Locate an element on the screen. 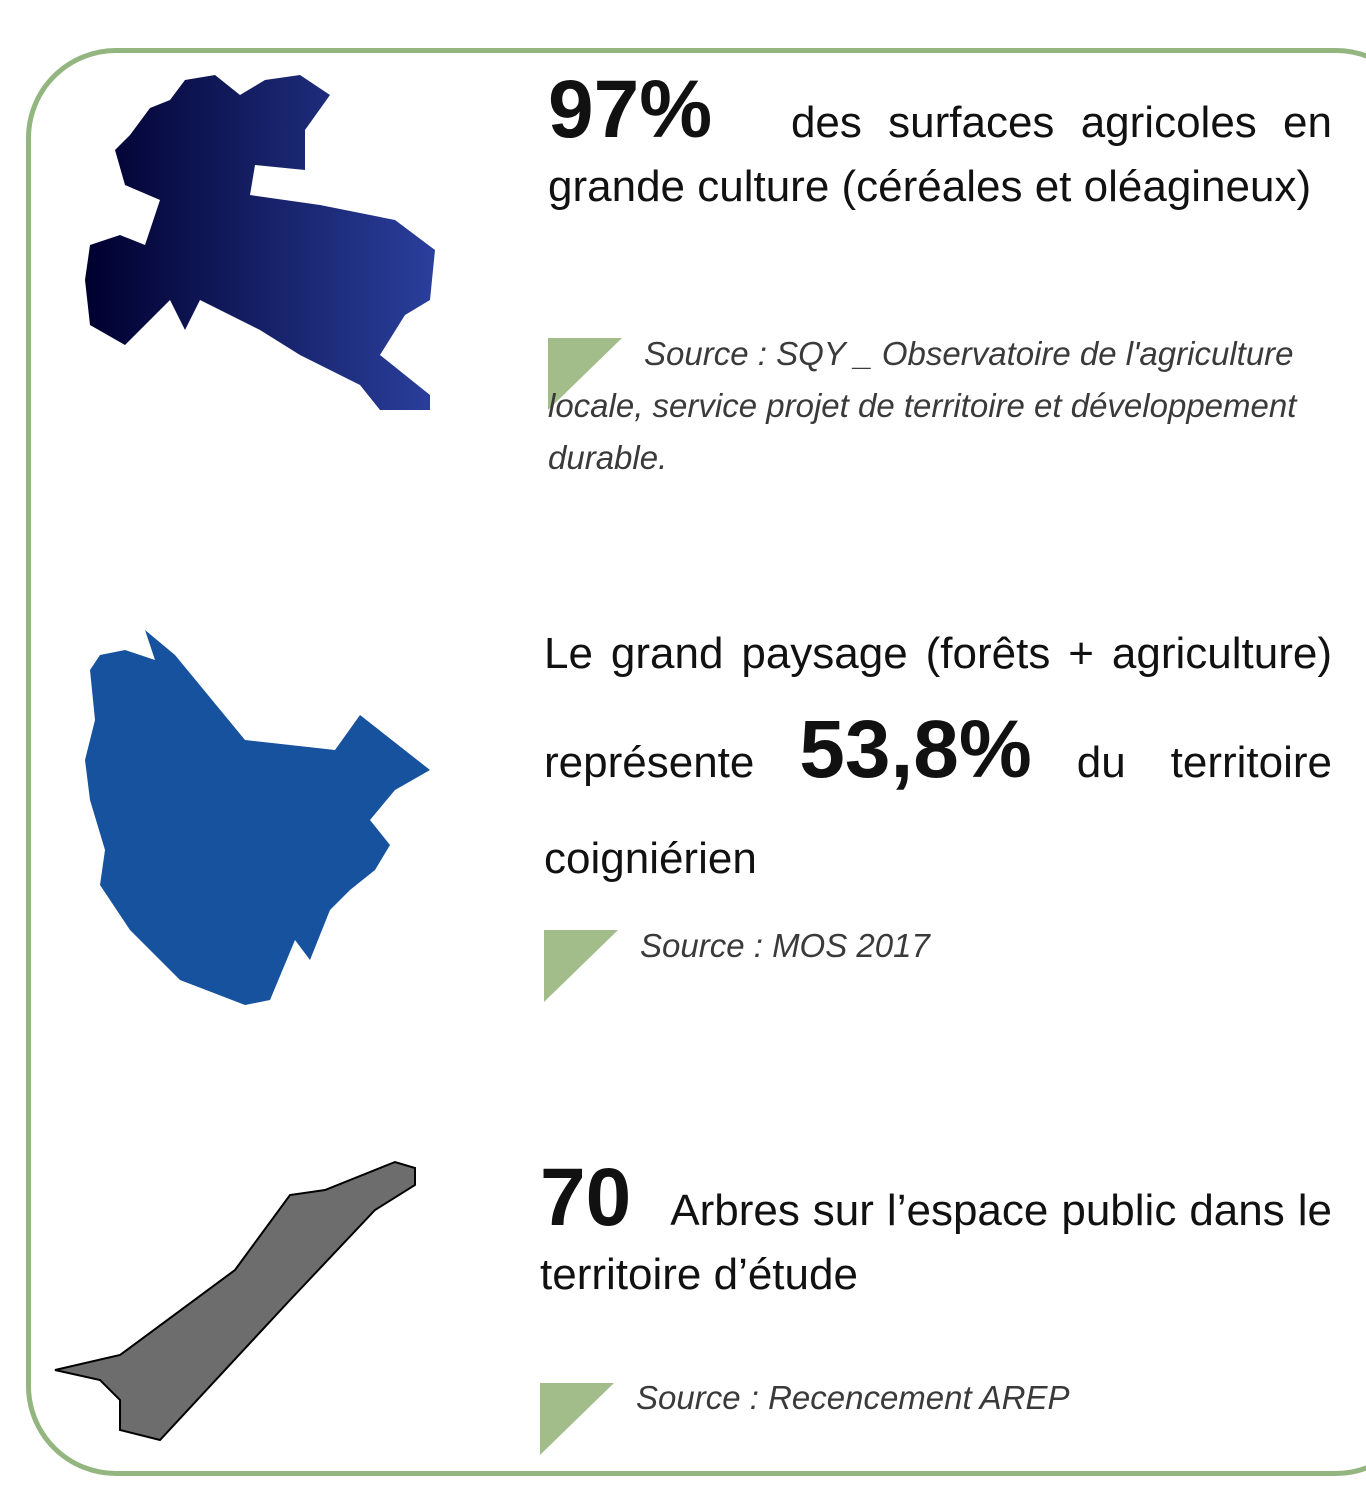  source: Source : MOS 2017 is located at coordinates (936, 946).